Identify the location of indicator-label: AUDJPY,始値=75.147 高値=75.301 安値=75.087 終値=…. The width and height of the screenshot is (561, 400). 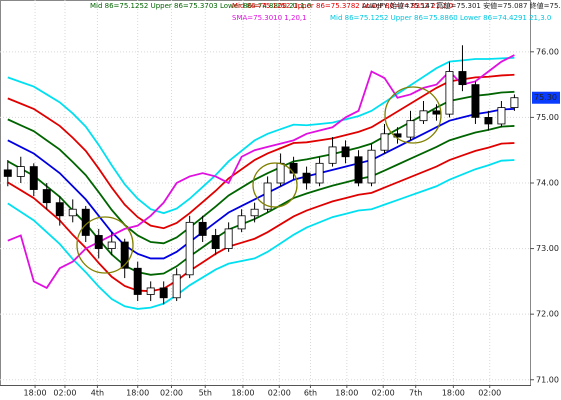
(461, 5).